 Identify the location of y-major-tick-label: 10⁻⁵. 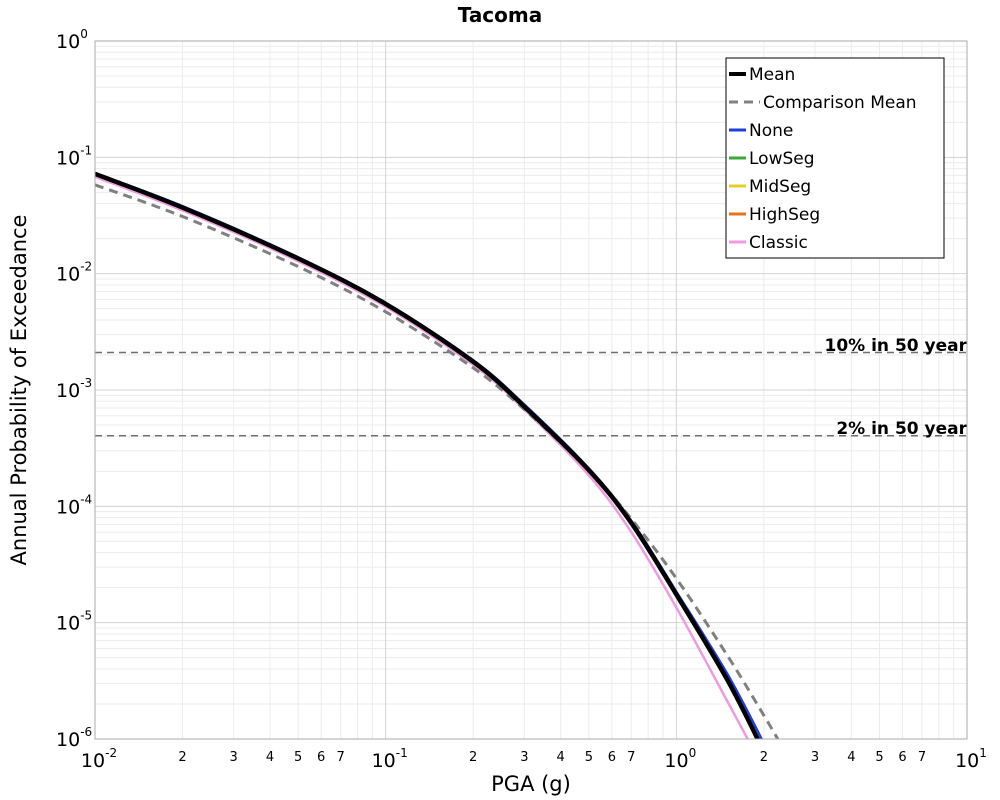
(74, 622).